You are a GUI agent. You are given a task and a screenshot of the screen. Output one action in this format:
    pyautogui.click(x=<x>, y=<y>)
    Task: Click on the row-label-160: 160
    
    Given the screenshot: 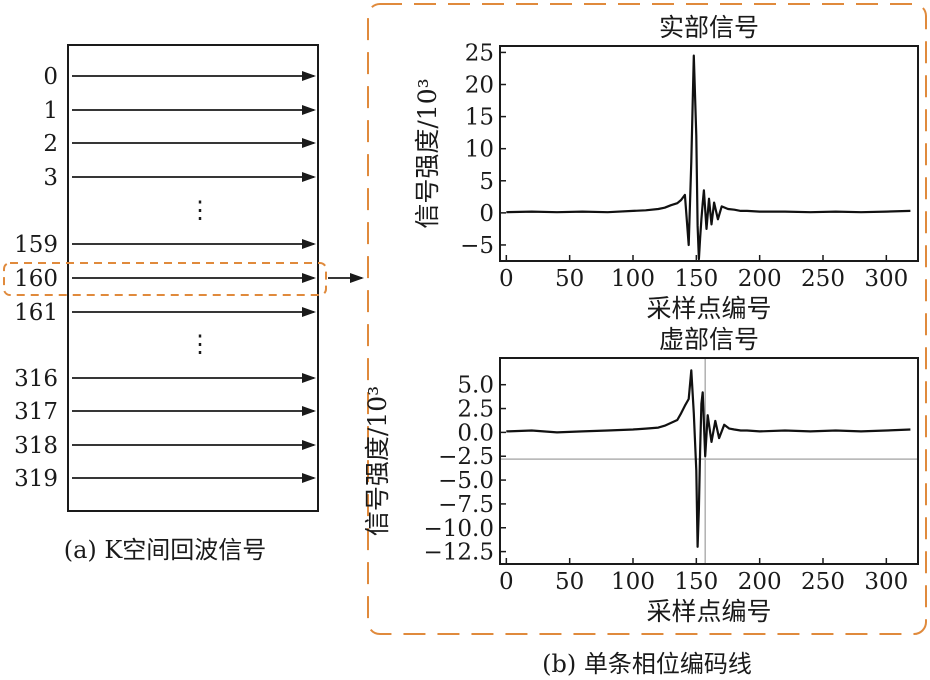 What is the action you would take?
    pyautogui.click(x=36, y=279)
    